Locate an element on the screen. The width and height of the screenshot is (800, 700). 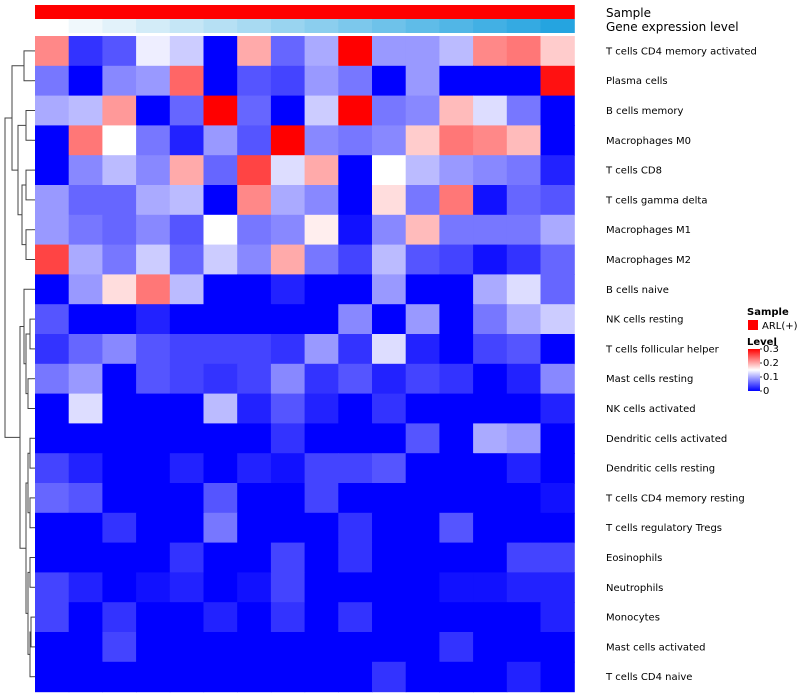
row-label: B cells memory is located at coordinates (644, 111).